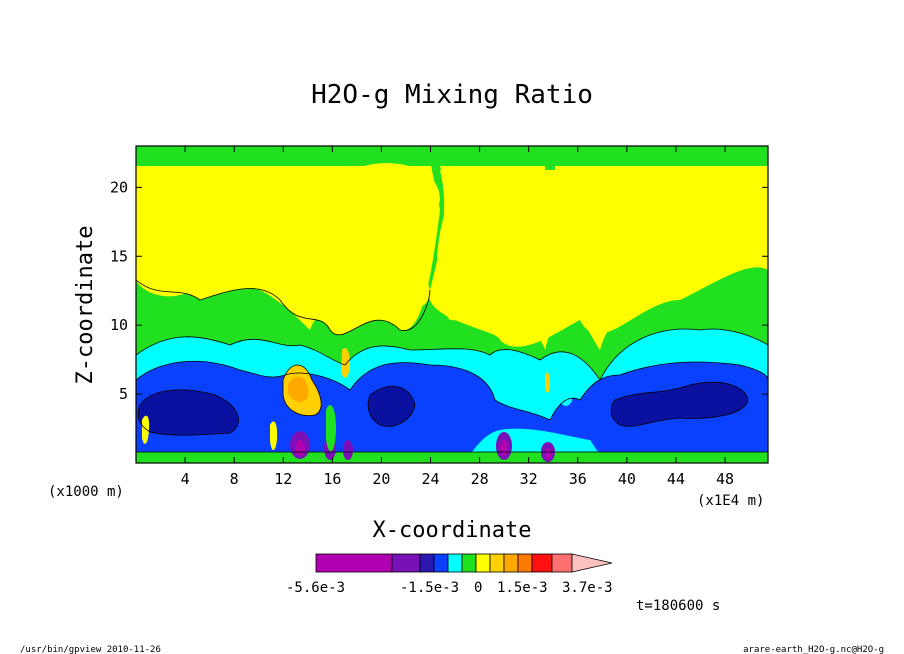 This screenshot has height=654, width=904. Describe the element at coordinates (578, 479) in the screenshot. I see `x-tick-label-36: 36` at that location.